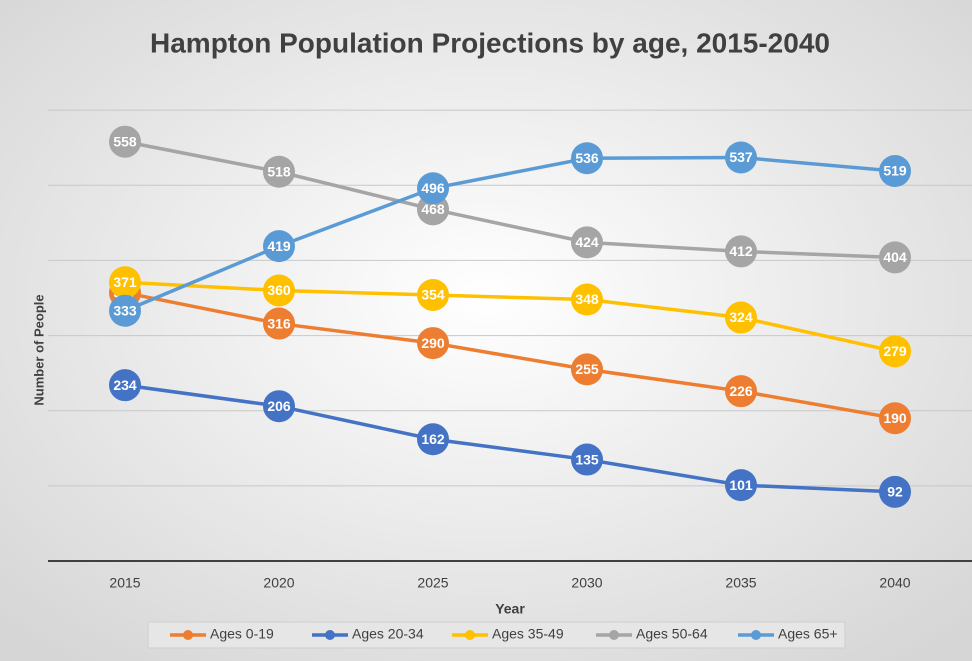 The image size is (972, 661). I want to click on data-label: 412, so click(741, 251).